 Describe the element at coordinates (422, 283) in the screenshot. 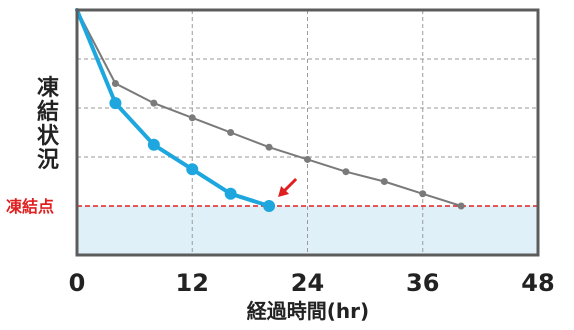

I see `x-tick-label: 36` at that location.